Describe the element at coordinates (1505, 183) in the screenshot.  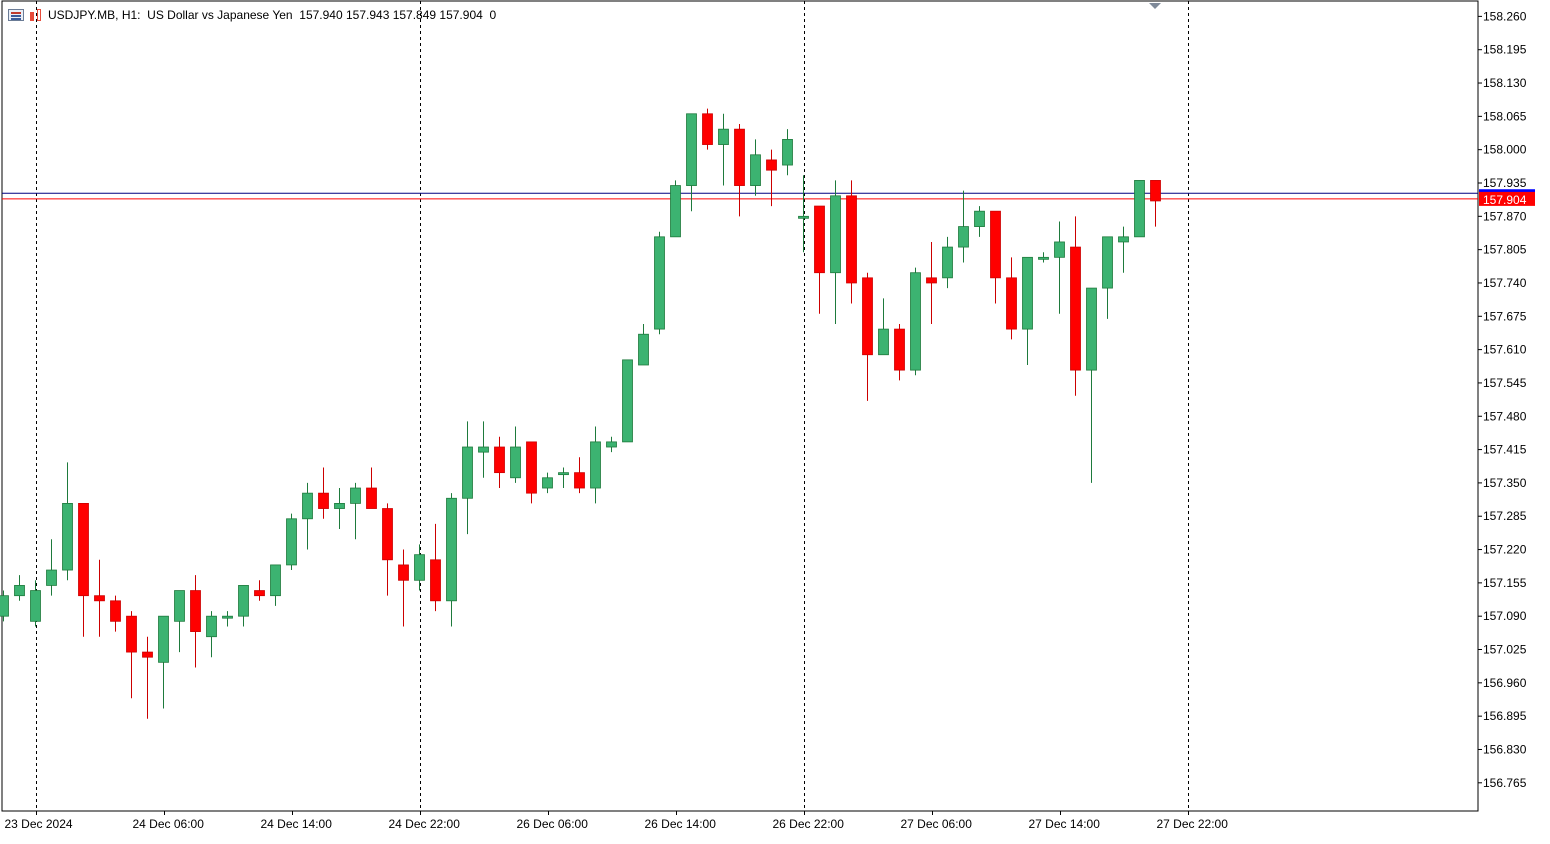
I see `y-tick-label: 157.935` at that location.